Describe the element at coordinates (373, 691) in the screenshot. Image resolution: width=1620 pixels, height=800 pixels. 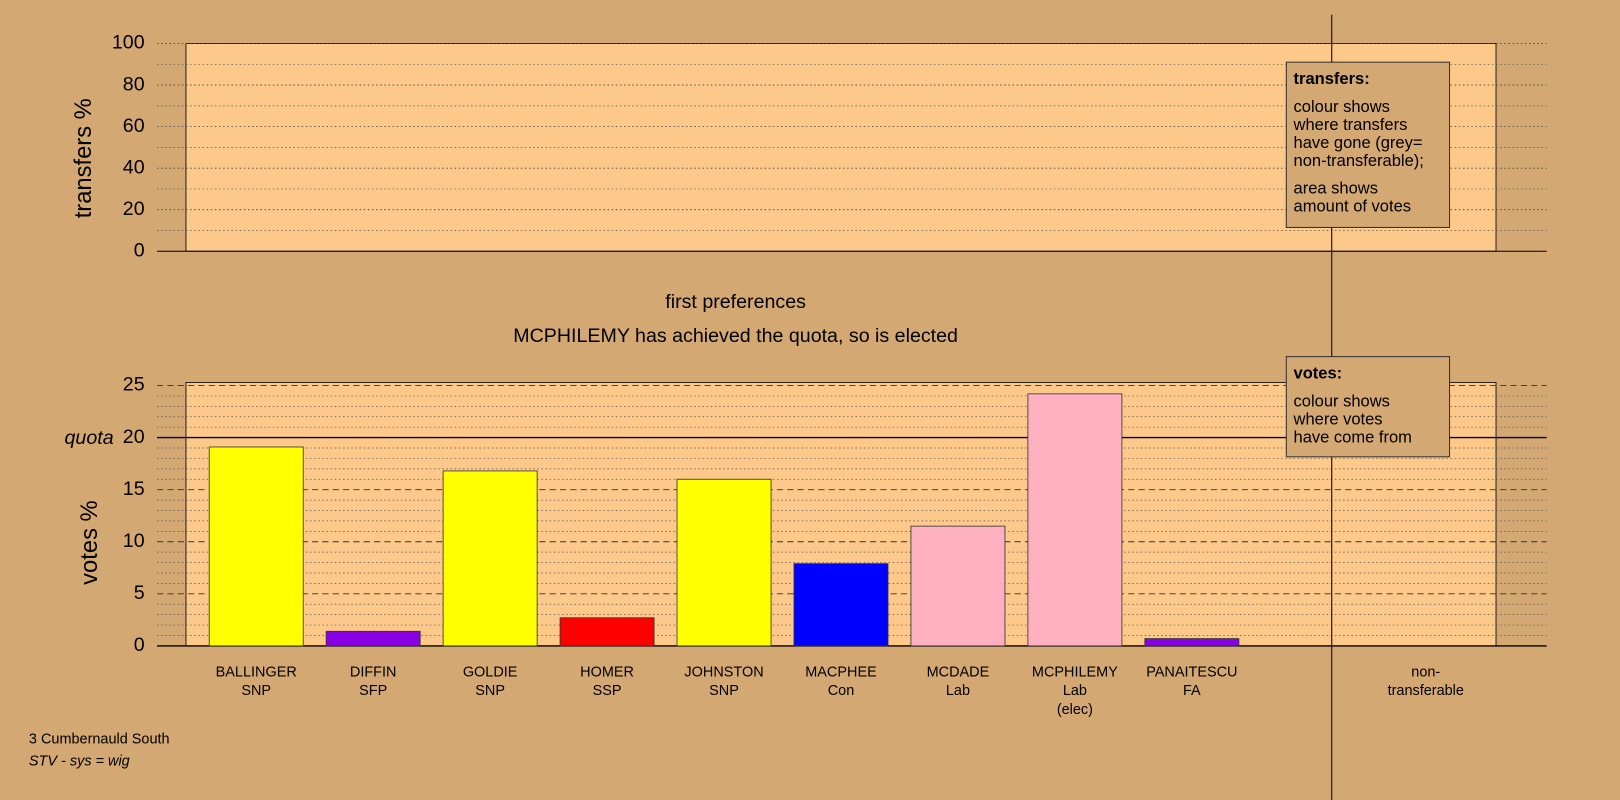
I see `category-label: SFP` at that location.